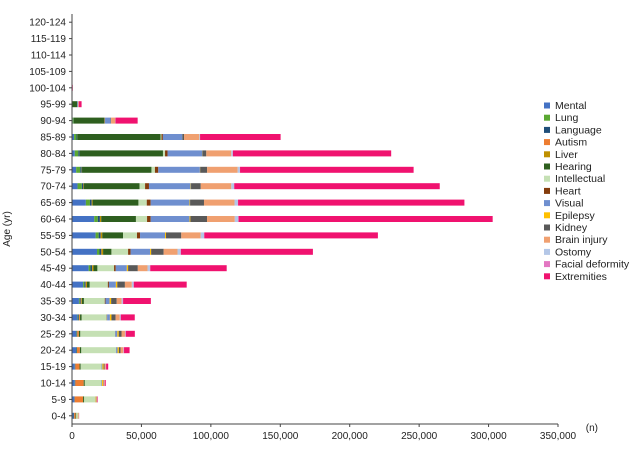 This screenshot has height=458, width=630. I want to click on y-tick-label: 95-99, so click(53, 105).